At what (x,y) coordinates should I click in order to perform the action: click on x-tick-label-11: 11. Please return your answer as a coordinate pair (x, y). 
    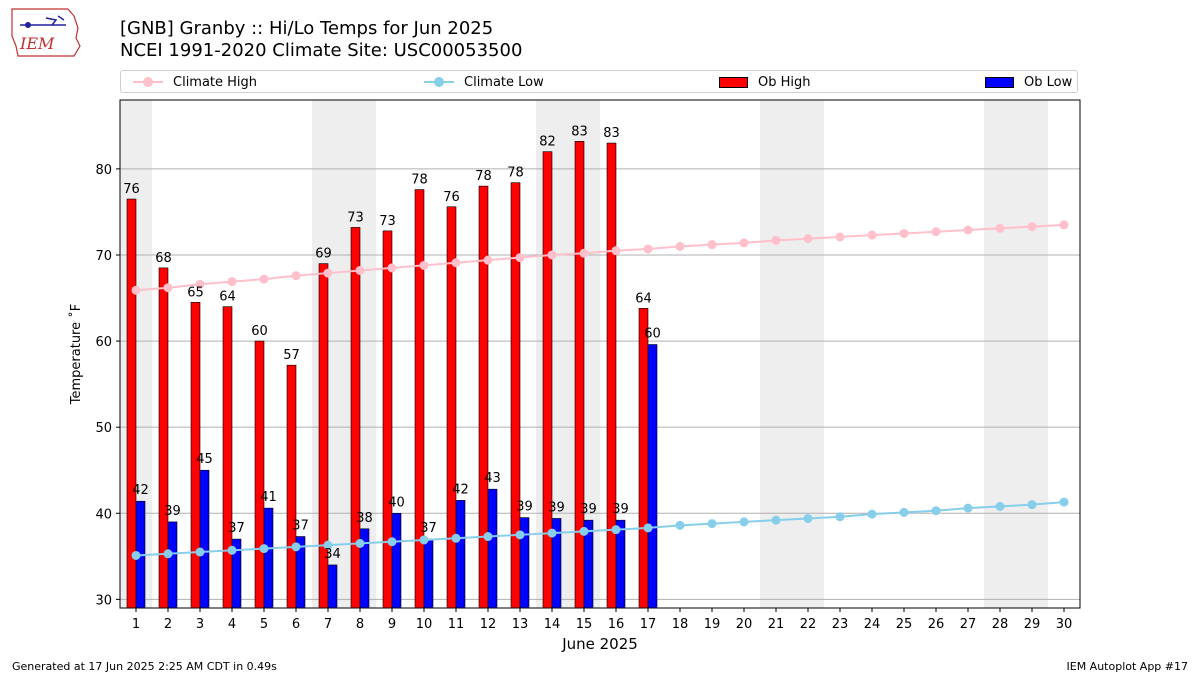
    Looking at the image, I should click on (456, 624).